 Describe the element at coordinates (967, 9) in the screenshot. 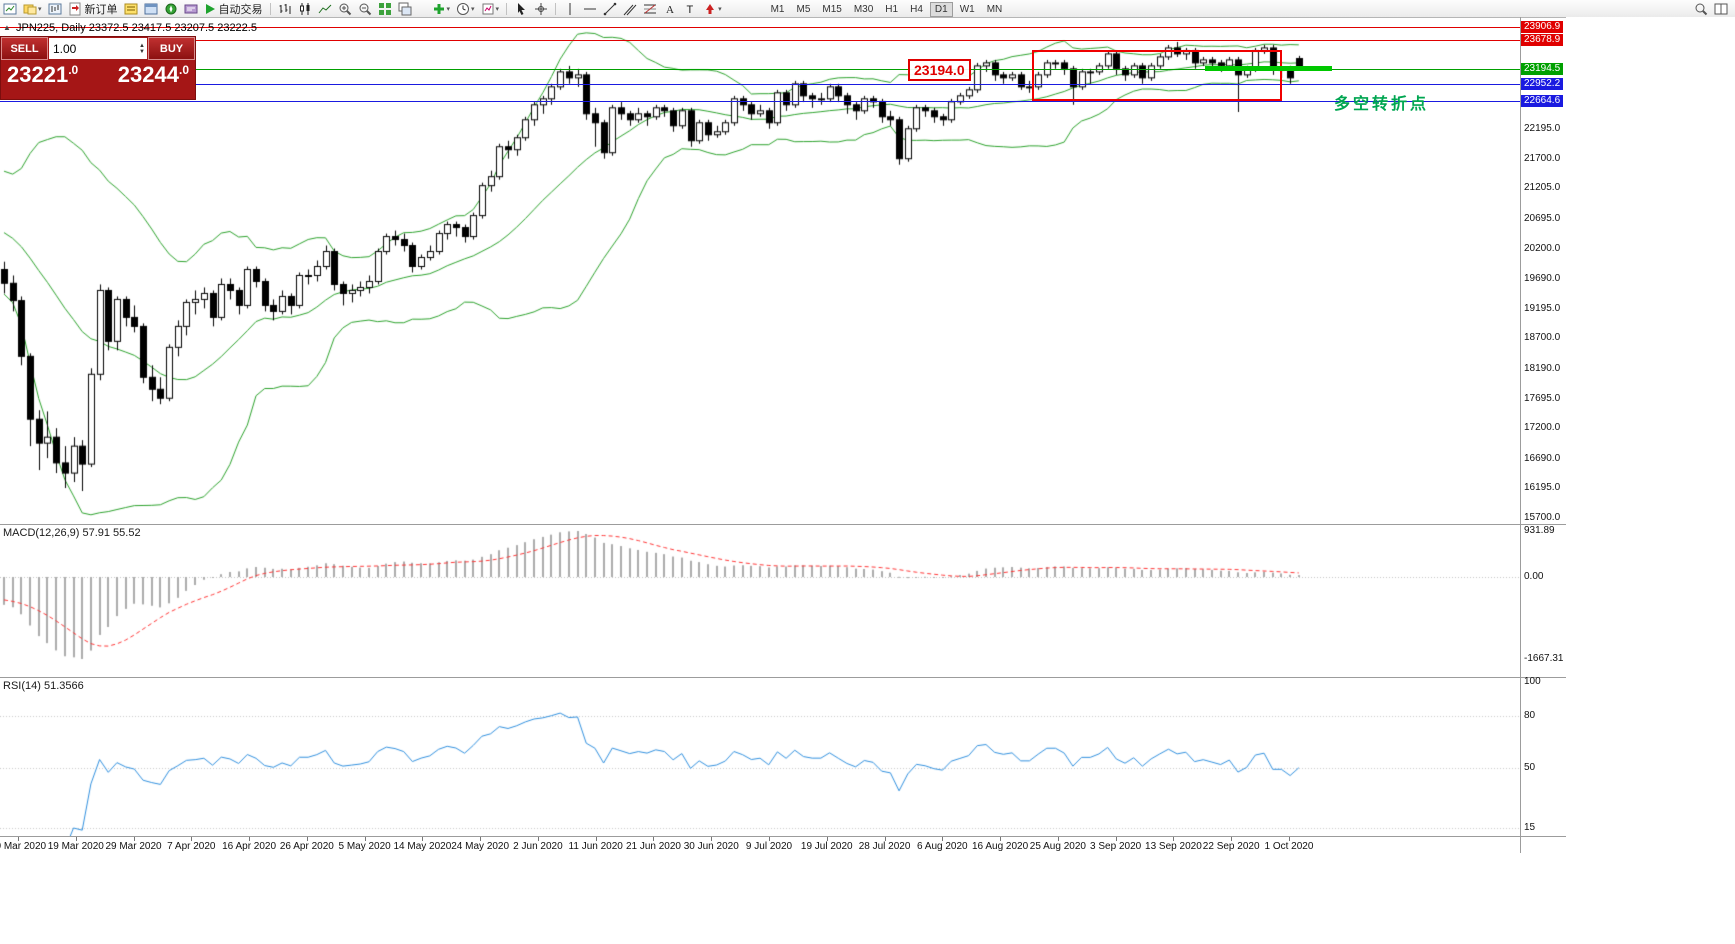

I see `timeframe-button-w1: W1` at that location.